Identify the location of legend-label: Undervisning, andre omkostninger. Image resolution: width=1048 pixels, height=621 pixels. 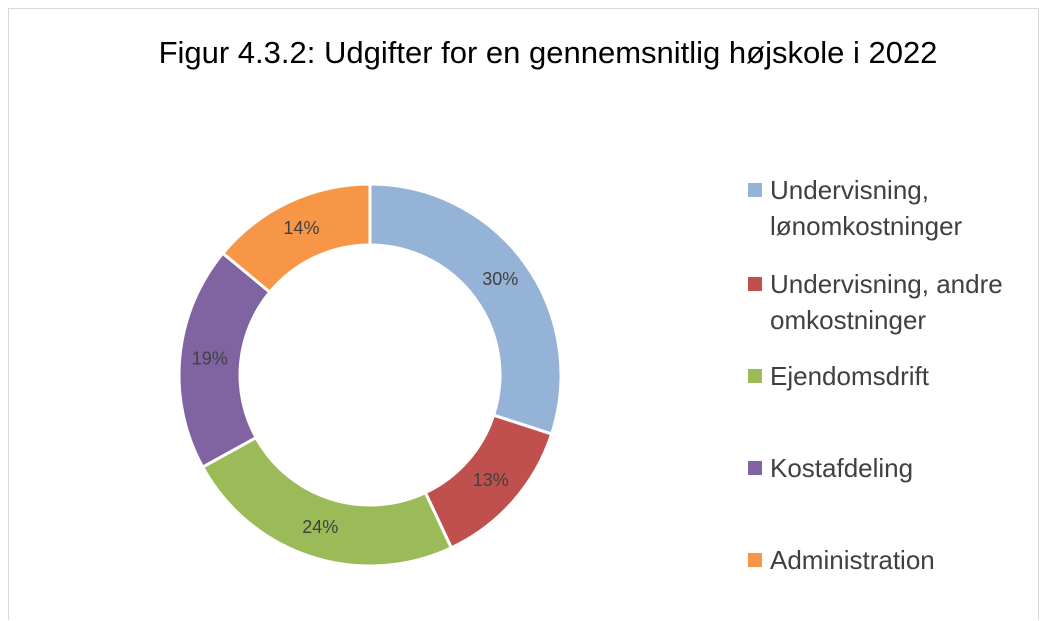
(886, 302).